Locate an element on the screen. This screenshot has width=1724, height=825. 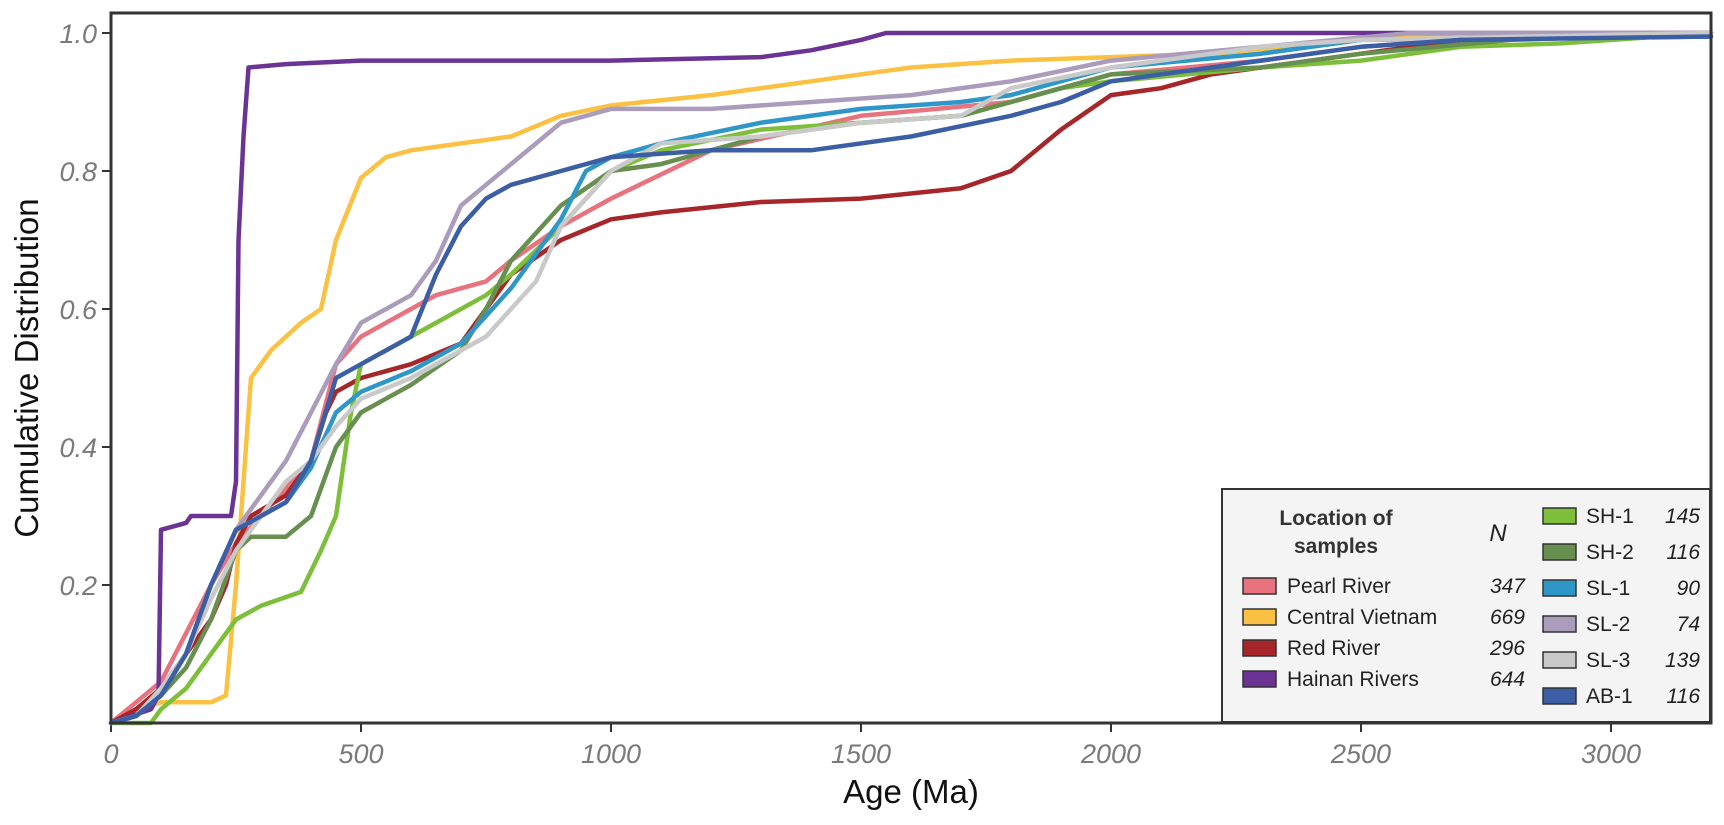
legend-label-sh-2: SH-2 is located at coordinates (1610, 552).